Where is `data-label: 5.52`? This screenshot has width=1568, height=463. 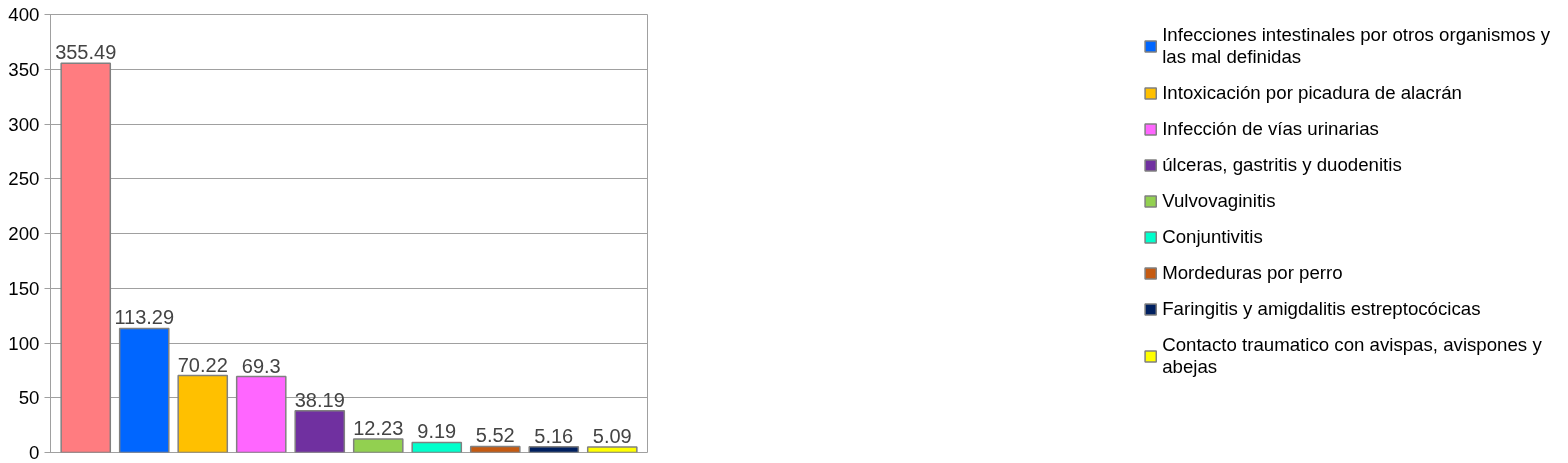 data-label: 5.52 is located at coordinates (495, 435).